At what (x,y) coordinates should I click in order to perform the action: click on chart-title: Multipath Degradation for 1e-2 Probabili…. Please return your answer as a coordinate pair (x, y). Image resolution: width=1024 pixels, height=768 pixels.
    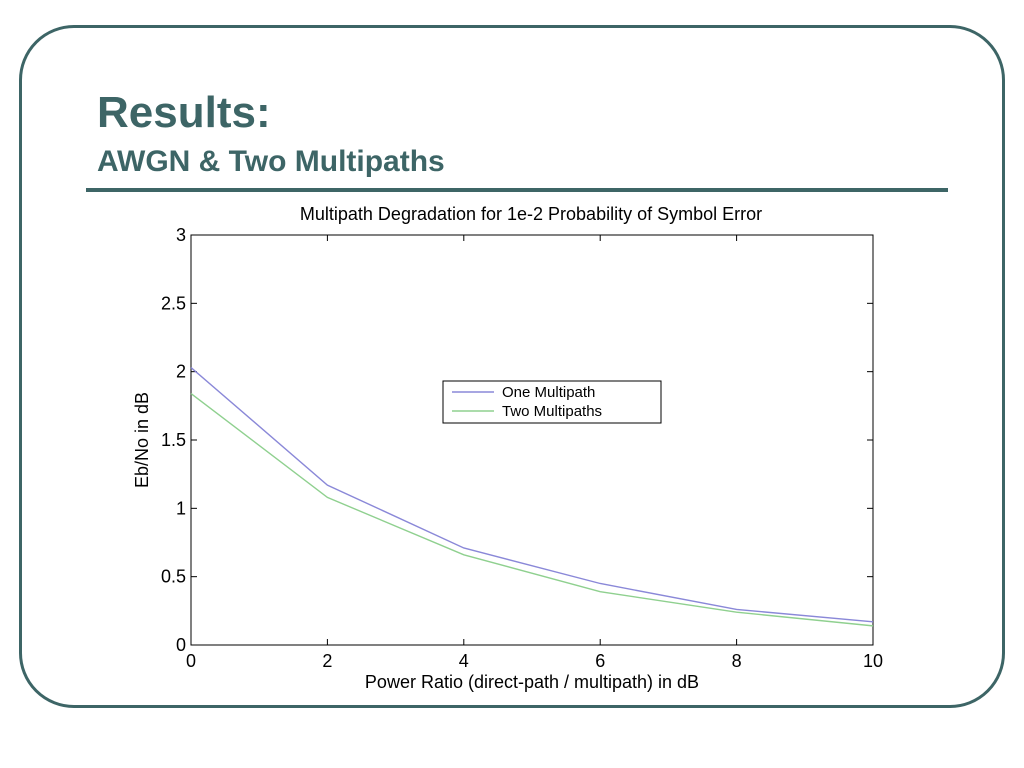
    Looking at the image, I should click on (531, 214).